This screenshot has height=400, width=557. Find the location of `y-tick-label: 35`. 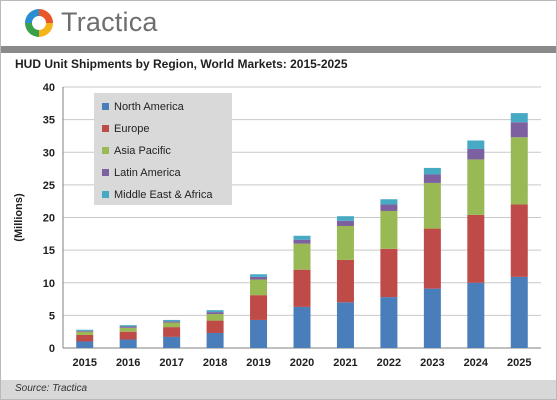

y-tick-label: 35 is located at coordinates (49, 121).